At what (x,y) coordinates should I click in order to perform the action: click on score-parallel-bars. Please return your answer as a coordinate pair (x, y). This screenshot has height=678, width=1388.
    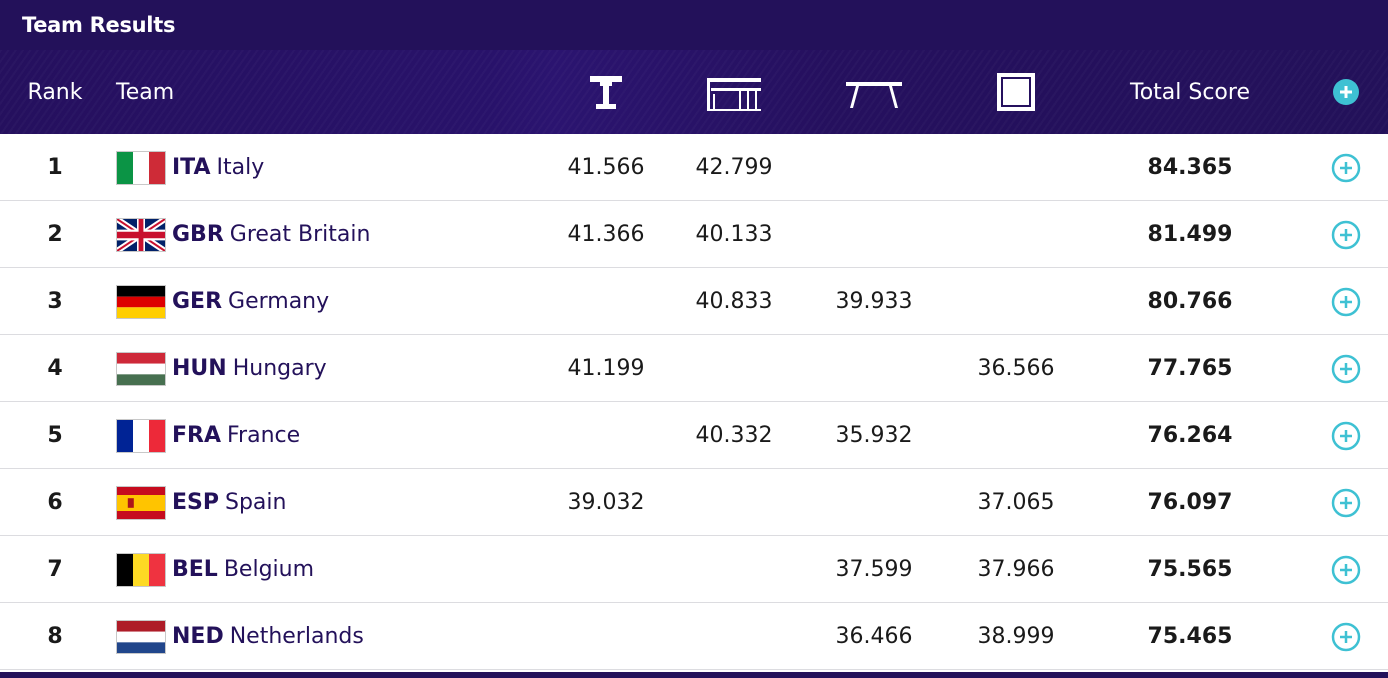
    Looking at the image, I should click on (734, 636).